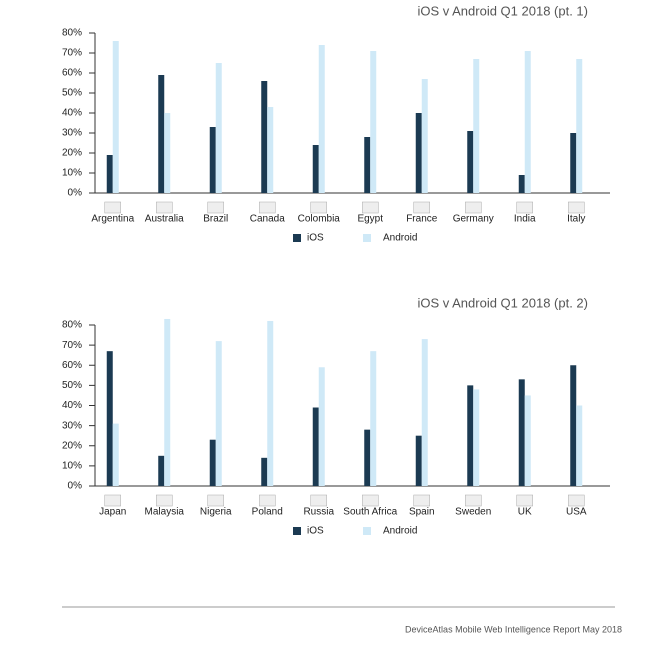  What do you see at coordinates (267, 219) in the screenshot?
I see `x-tick-label: Canada` at bounding box center [267, 219].